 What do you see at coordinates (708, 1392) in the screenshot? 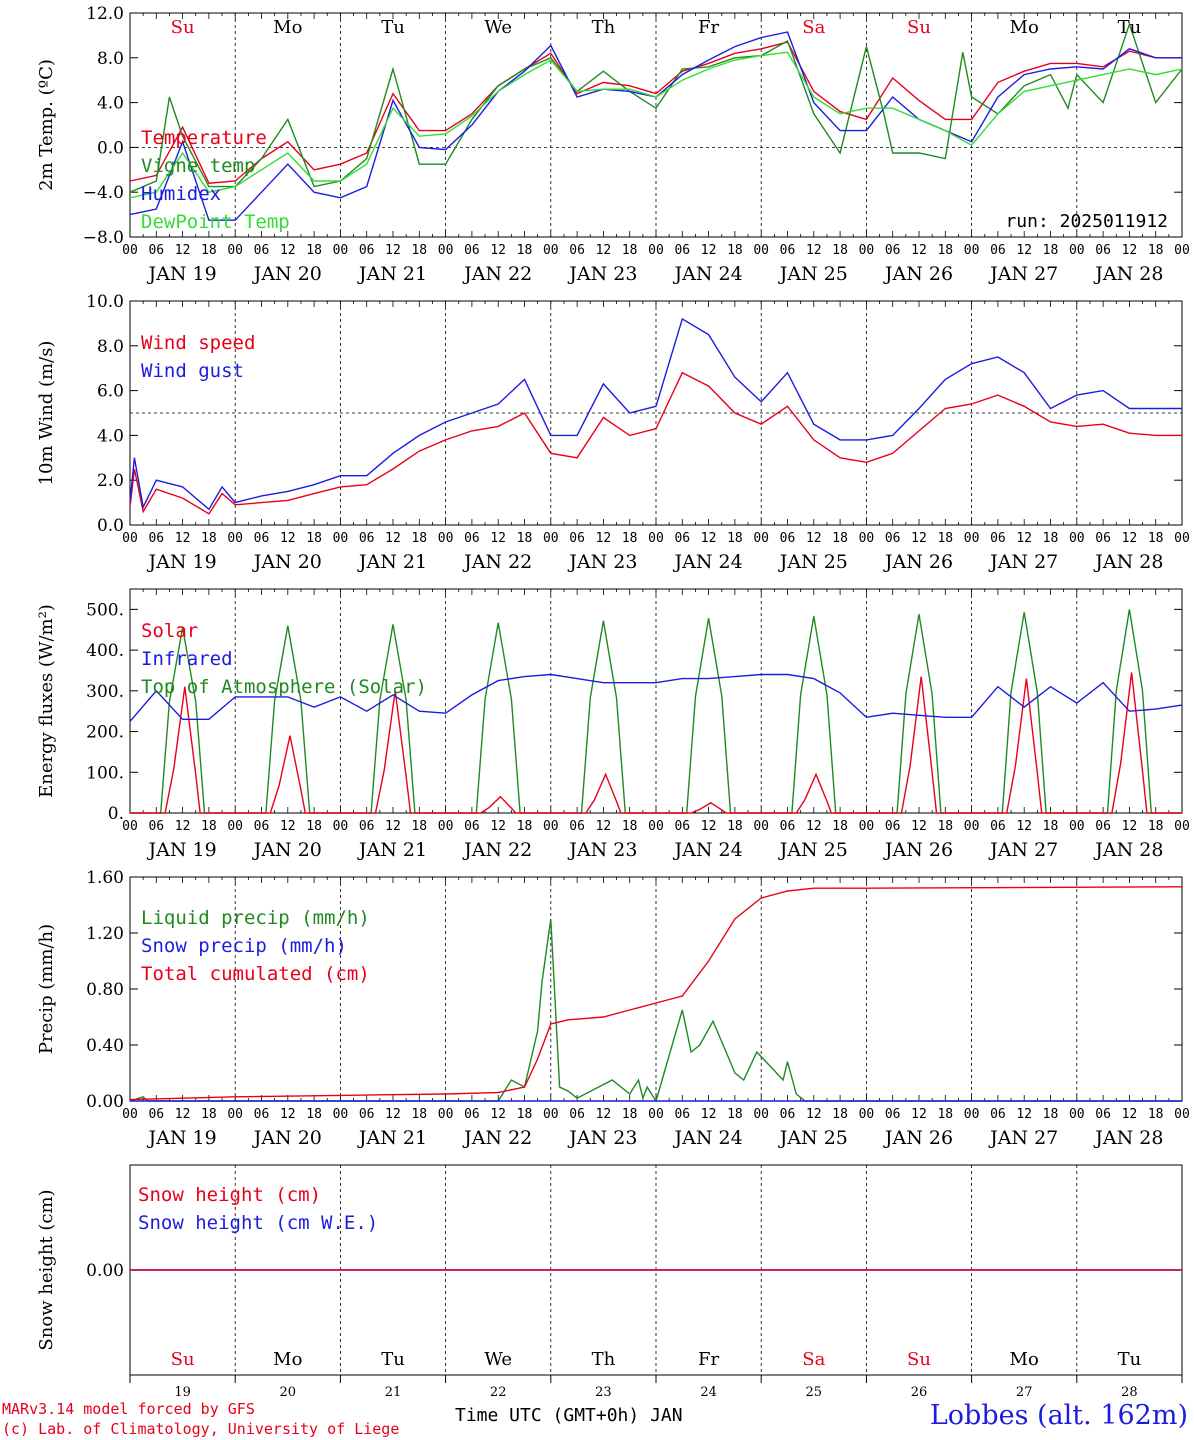
I see `day-number-label: 24` at bounding box center [708, 1392].